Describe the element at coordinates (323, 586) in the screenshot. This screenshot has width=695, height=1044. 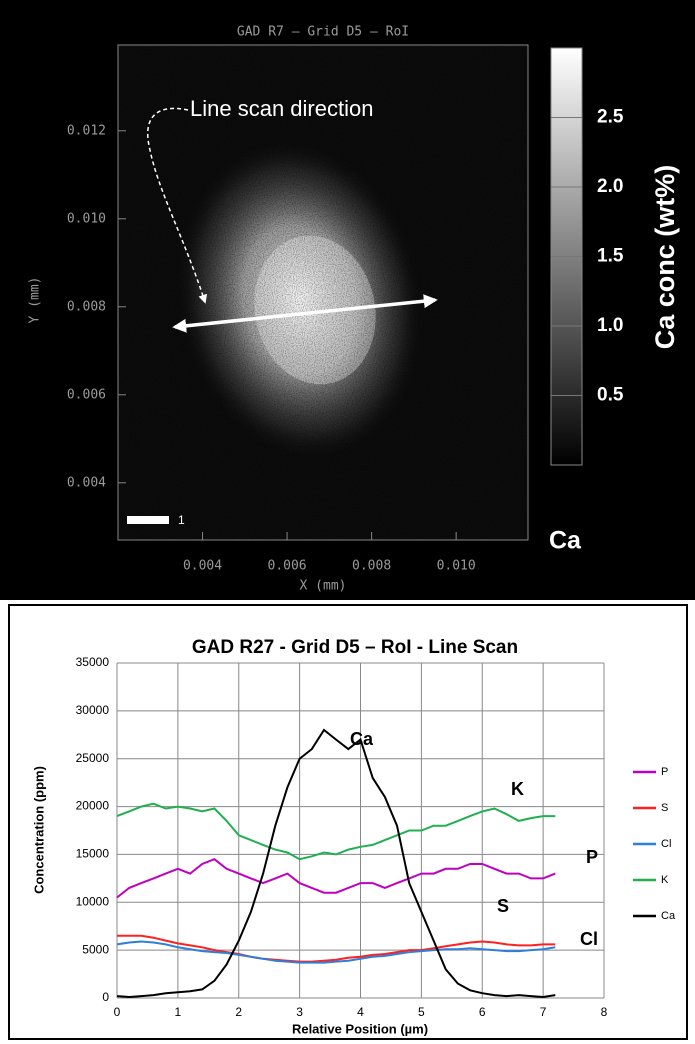
I see `x-axis-label: X (mm)` at that location.